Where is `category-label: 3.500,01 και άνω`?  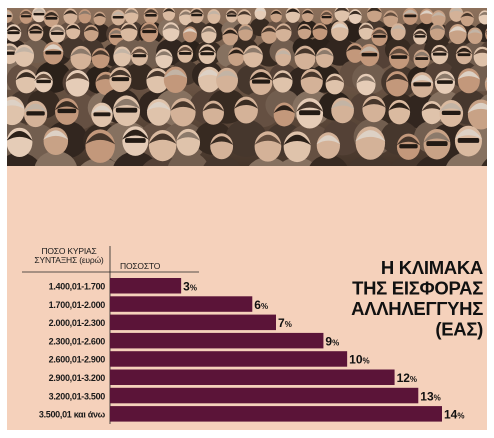
category-label: 3.500,01 και άνω is located at coordinates (72, 415).